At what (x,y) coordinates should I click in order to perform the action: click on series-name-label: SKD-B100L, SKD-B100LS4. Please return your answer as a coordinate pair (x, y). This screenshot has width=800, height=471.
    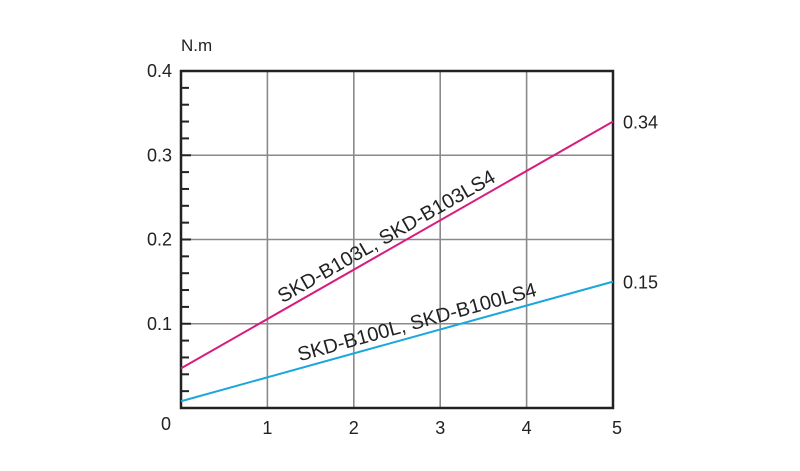
    Looking at the image, I should click on (417, 322).